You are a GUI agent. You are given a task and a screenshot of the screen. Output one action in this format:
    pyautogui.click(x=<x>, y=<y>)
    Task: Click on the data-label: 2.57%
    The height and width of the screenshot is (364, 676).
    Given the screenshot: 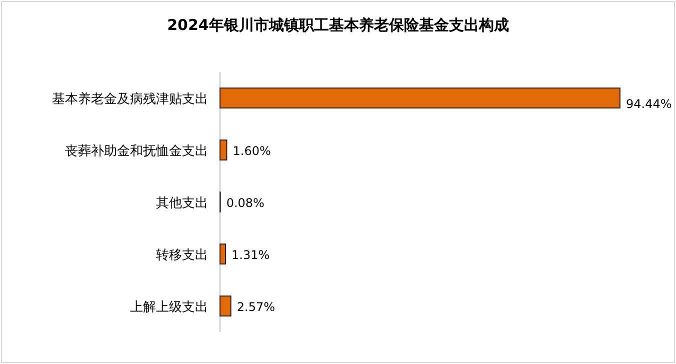 What is the action you would take?
    pyautogui.click(x=256, y=307)
    